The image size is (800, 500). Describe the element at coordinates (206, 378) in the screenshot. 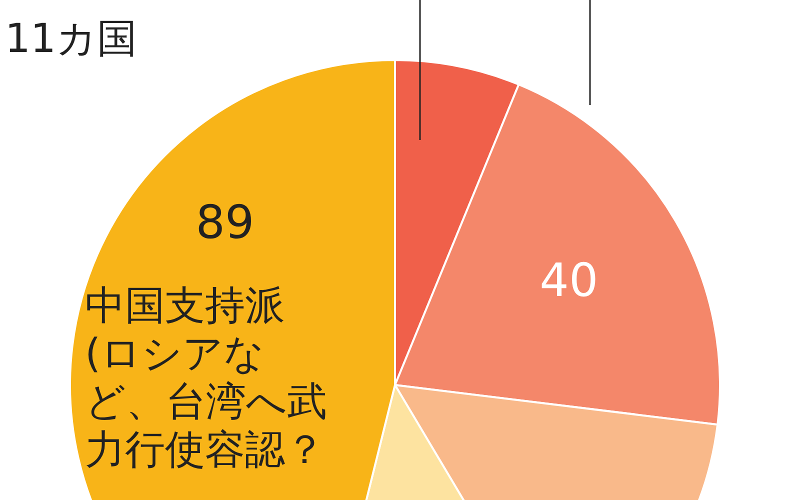

I see `slice-label: 中国支持派(ロシアなど、台湾へ武力行使容認？` at that location.